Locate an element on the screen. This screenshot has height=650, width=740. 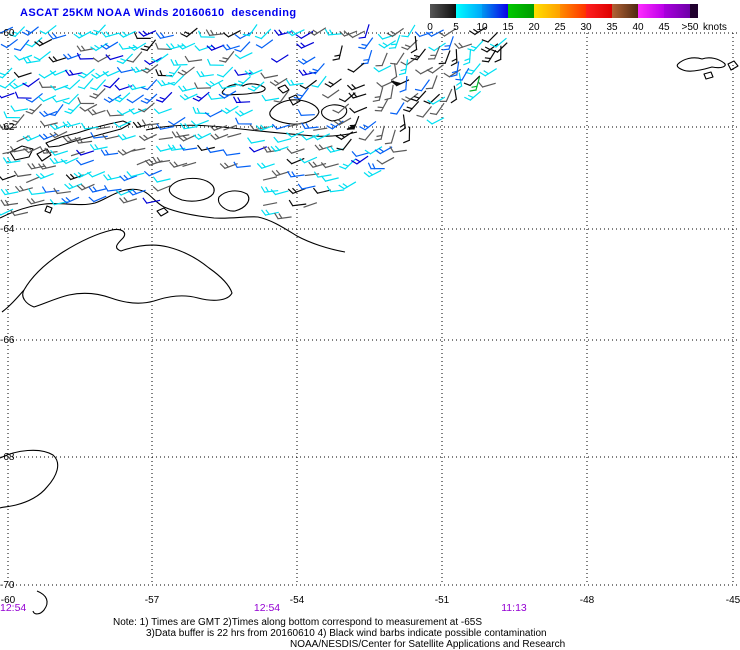
coast-left-coast-segment is located at coordinates (13, 301).